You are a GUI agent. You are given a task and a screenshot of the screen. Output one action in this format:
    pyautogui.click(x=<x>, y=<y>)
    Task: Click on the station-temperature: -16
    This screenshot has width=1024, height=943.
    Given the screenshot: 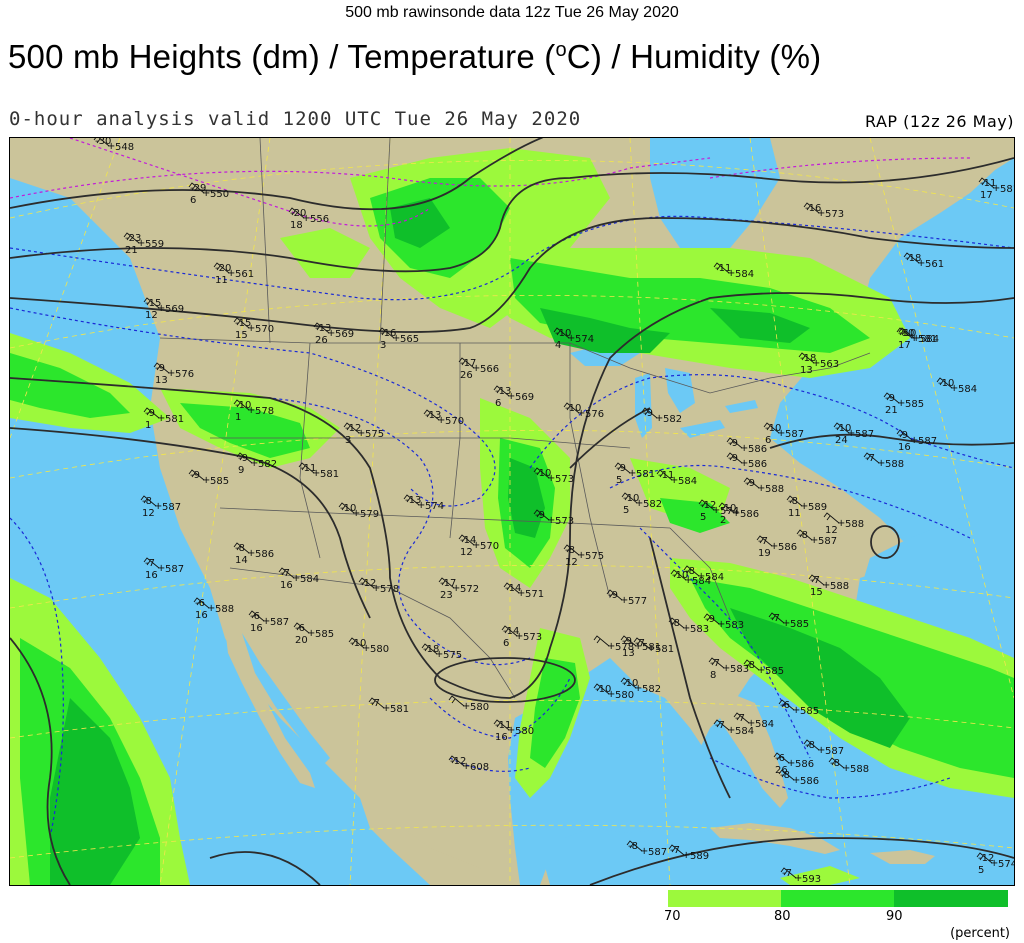 What is the action you would take?
    pyautogui.click(x=388, y=333)
    